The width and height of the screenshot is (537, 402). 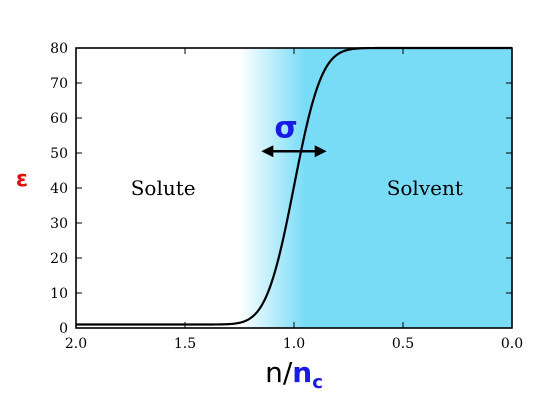 What do you see at coordinates (63, 329) in the screenshot?
I see `y-tick-label: 0` at bounding box center [63, 329].